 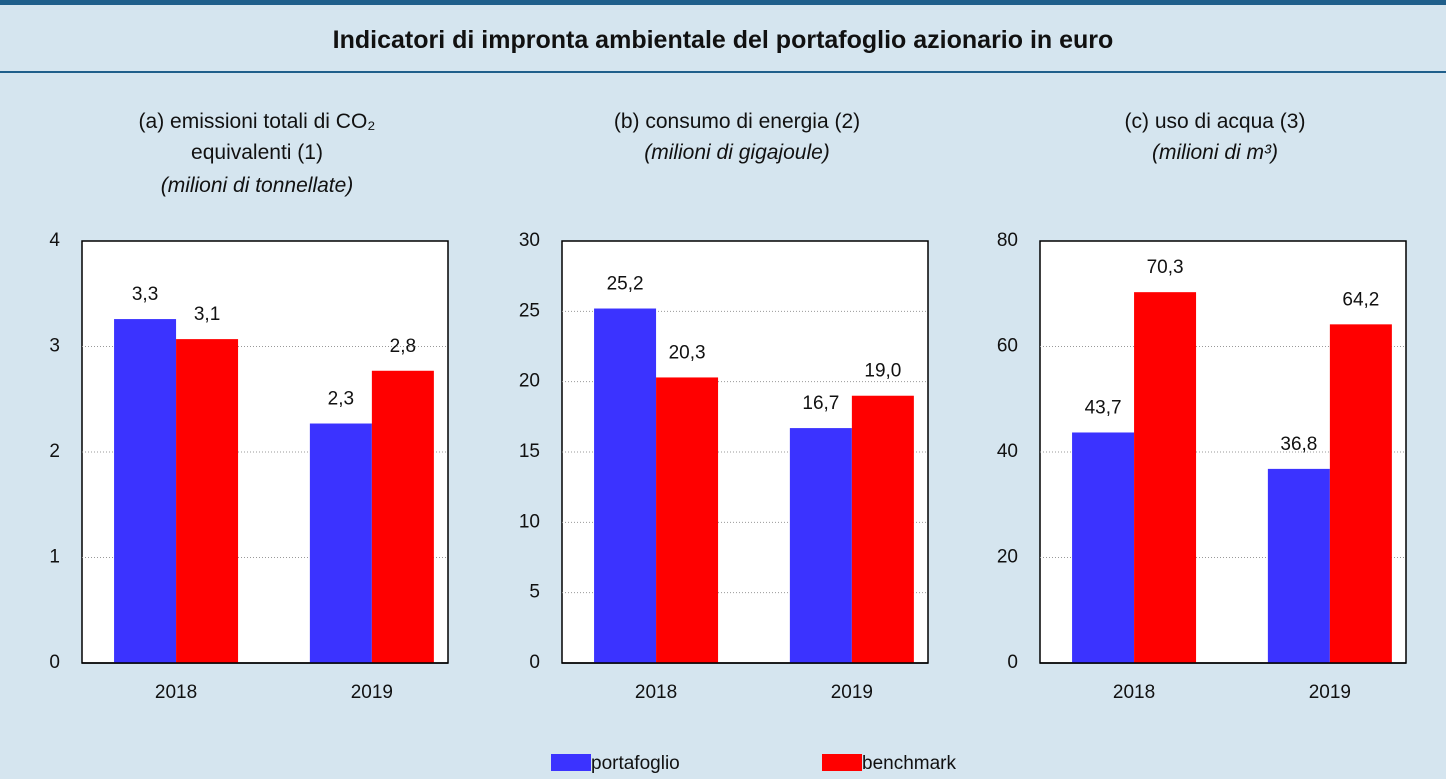 What do you see at coordinates (529, 521) in the screenshot?
I see `y-tick-label: 10` at bounding box center [529, 521].